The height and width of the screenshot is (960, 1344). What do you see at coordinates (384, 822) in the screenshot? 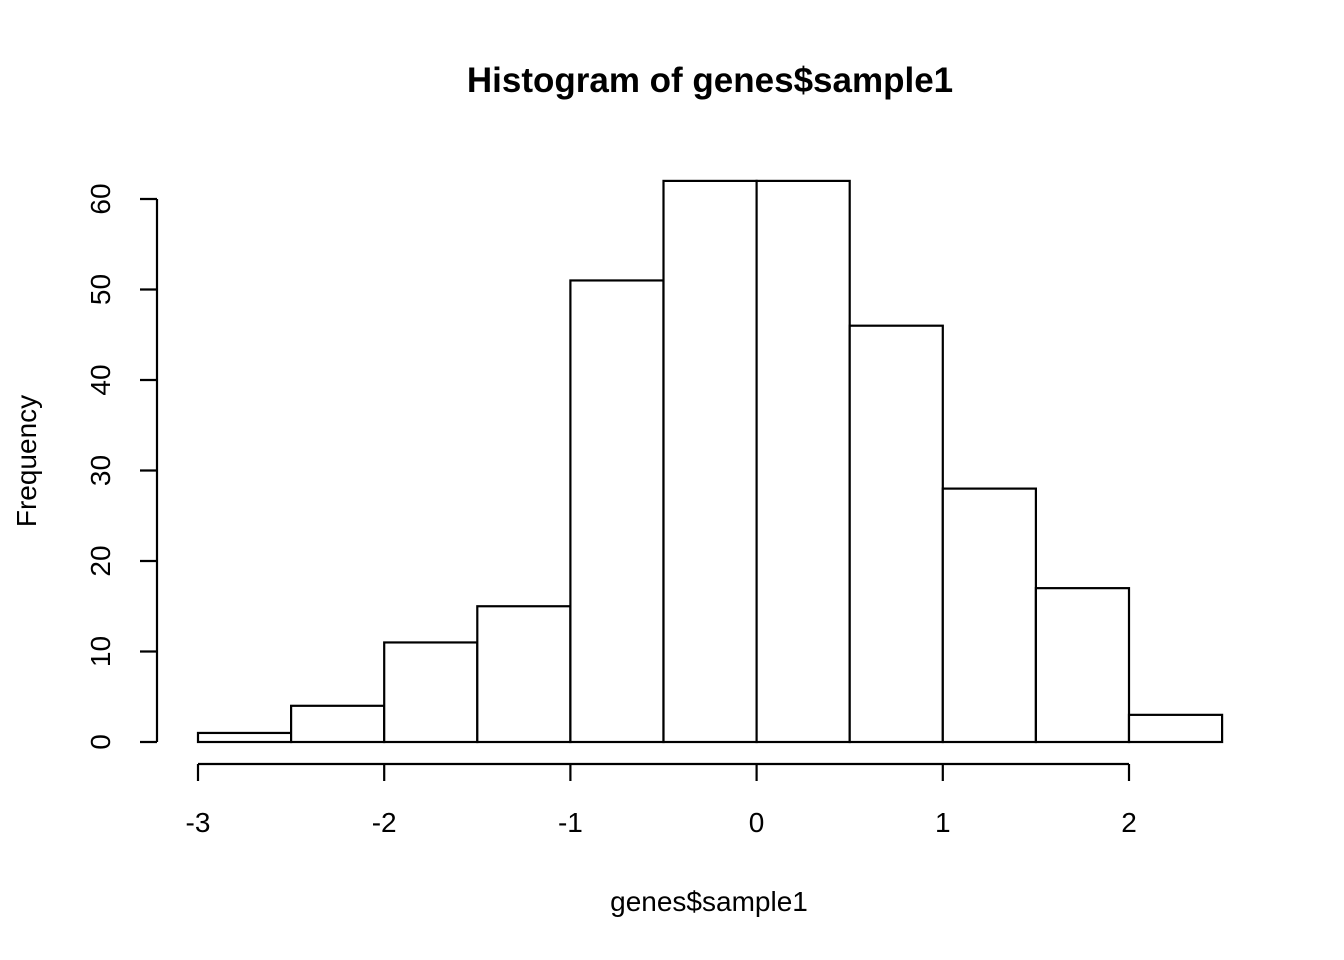
I see `x-tick-label: -2` at bounding box center [384, 822].